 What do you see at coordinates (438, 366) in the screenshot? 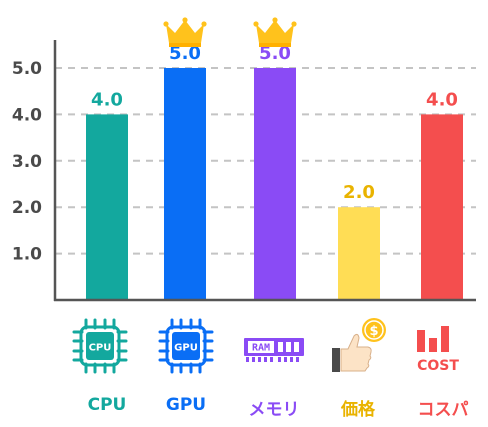
I see `cost-icon-text: COST` at bounding box center [438, 366].